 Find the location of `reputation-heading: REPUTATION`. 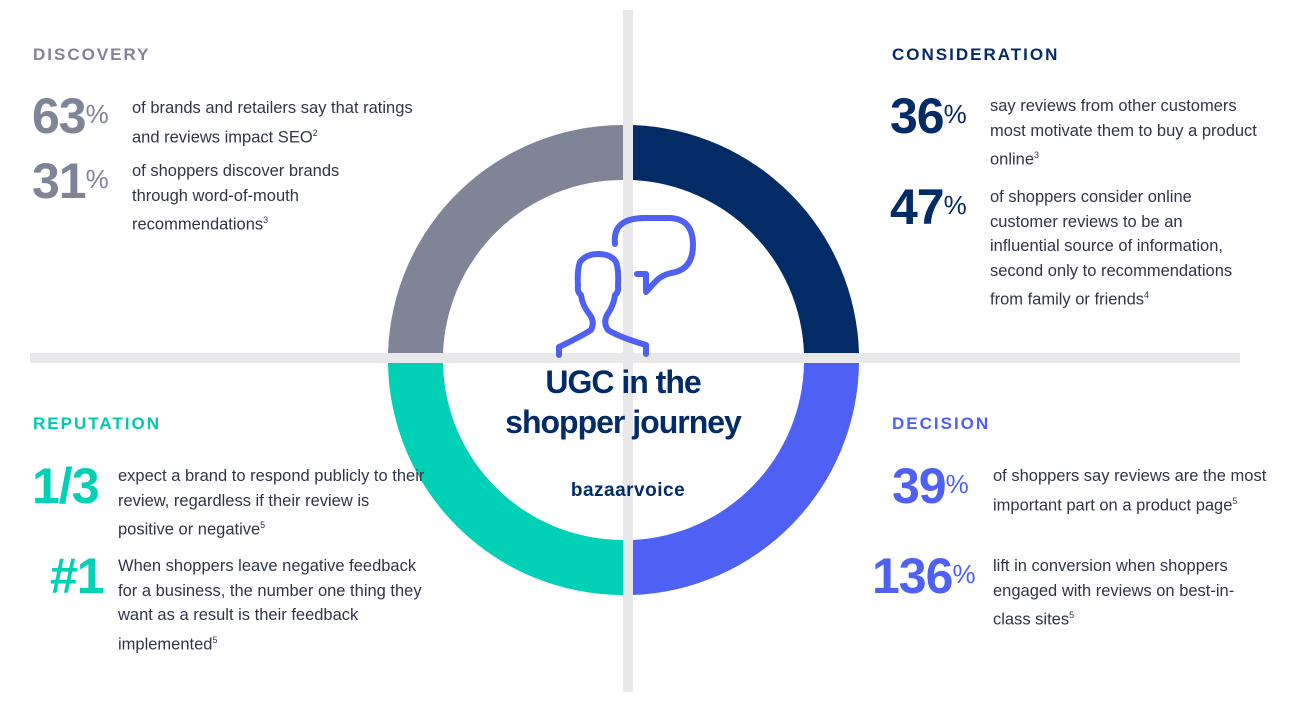

reputation-heading: REPUTATION is located at coordinates (97, 423).